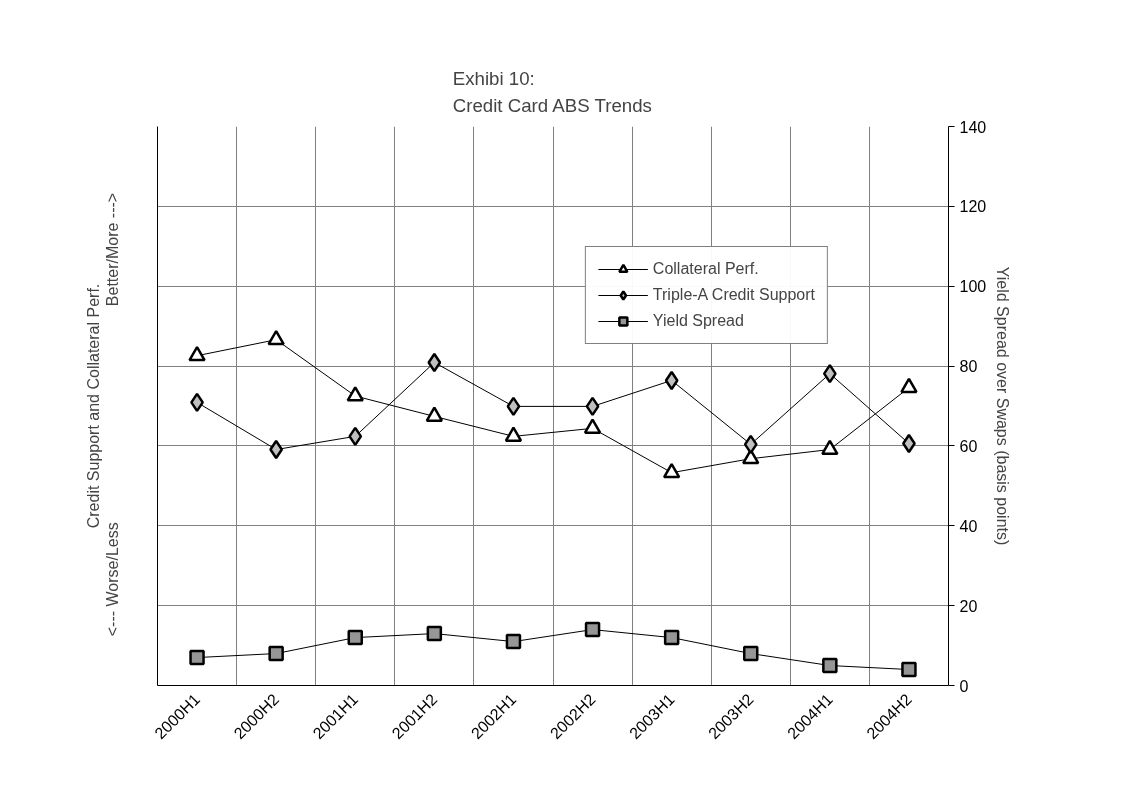  What do you see at coordinates (93, 406) in the screenshot?
I see `y-axis-title: Credit Support and Collateral Perf.` at bounding box center [93, 406].